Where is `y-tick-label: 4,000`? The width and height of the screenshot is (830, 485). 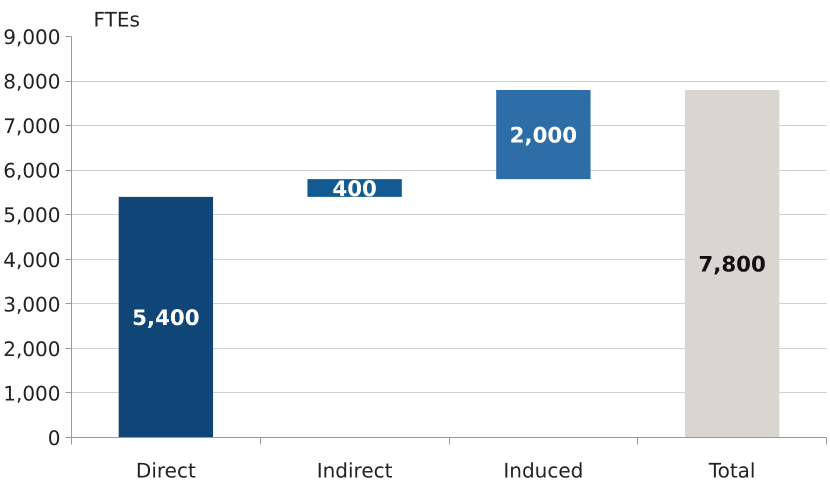 y-tick-label: 4,000 is located at coordinates (32, 260).